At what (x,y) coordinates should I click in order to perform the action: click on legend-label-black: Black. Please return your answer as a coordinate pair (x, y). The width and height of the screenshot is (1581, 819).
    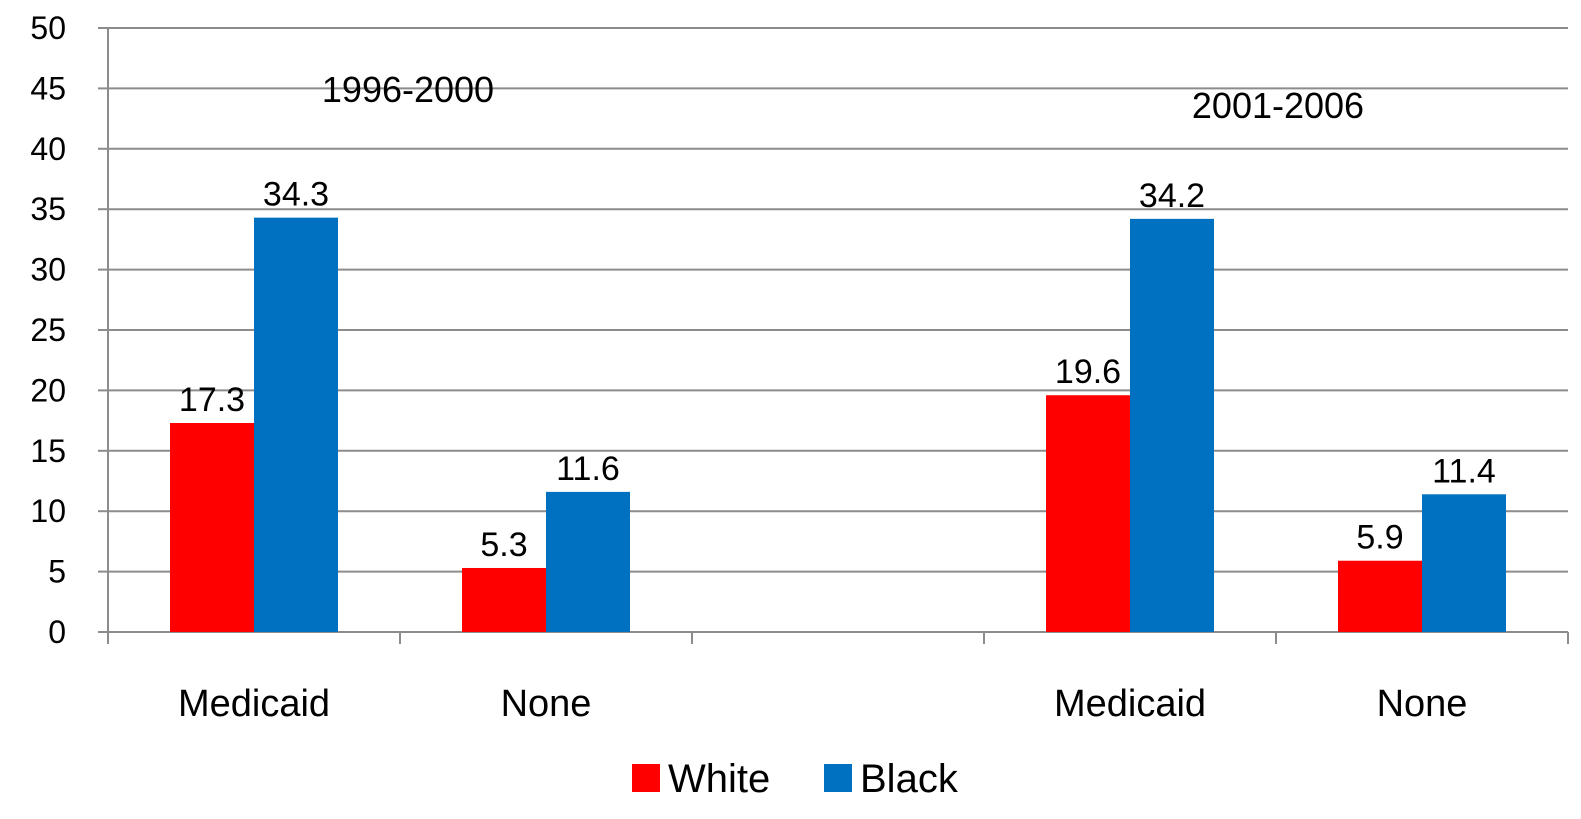
    Looking at the image, I should click on (909, 779).